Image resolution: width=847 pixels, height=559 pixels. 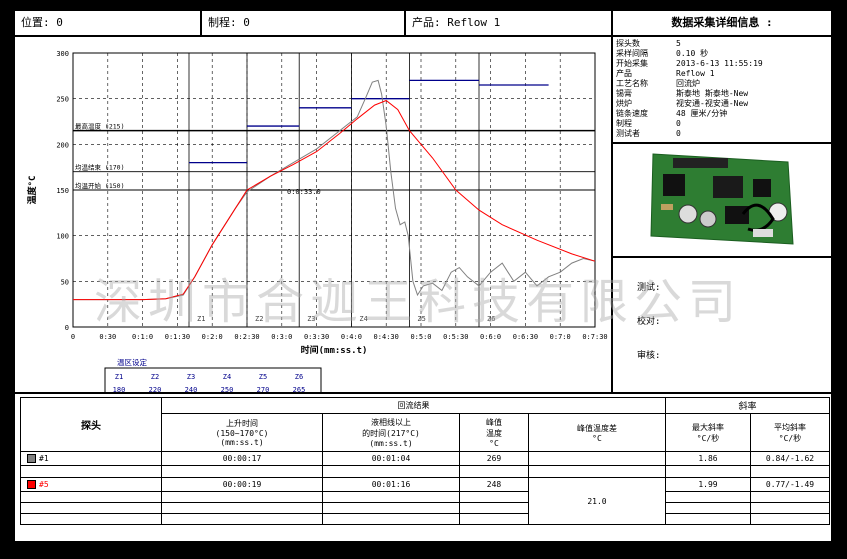 What do you see at coordinates (723, 44) in the screenshot?
I see `info-row: 探头数 5` at bounding box center [723, 44].